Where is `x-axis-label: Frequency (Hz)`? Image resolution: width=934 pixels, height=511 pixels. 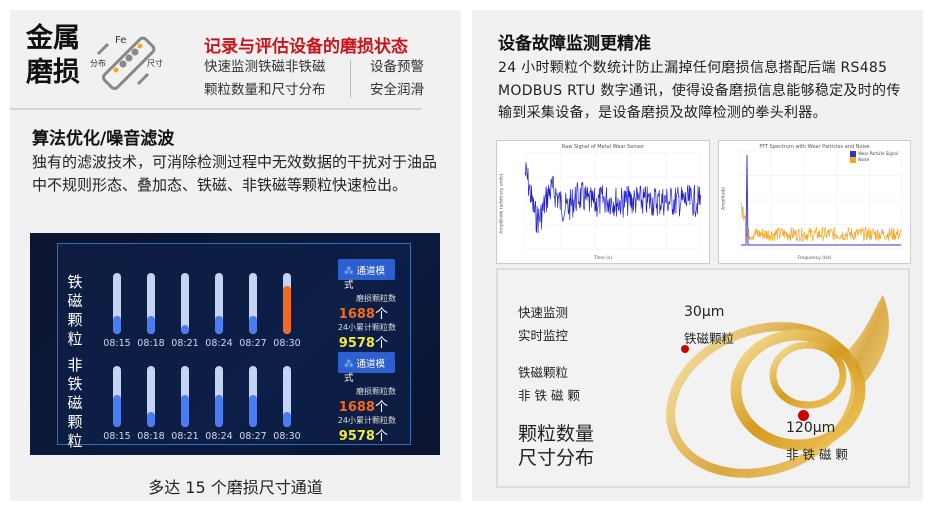
x-axis-label: Frequency (Hz) is located at coordinates (814, 258).